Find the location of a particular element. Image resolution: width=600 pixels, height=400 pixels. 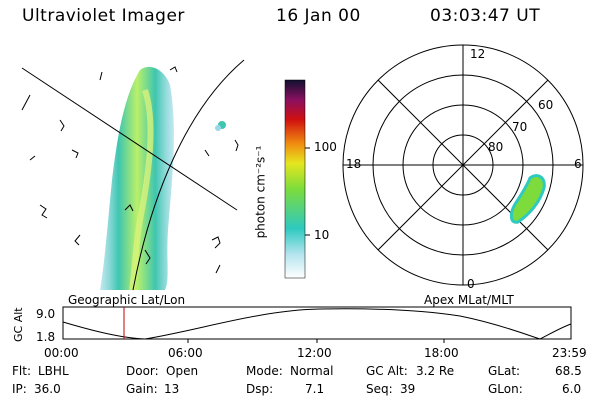

aurora-band-polar is located at coordinates (527, 199).